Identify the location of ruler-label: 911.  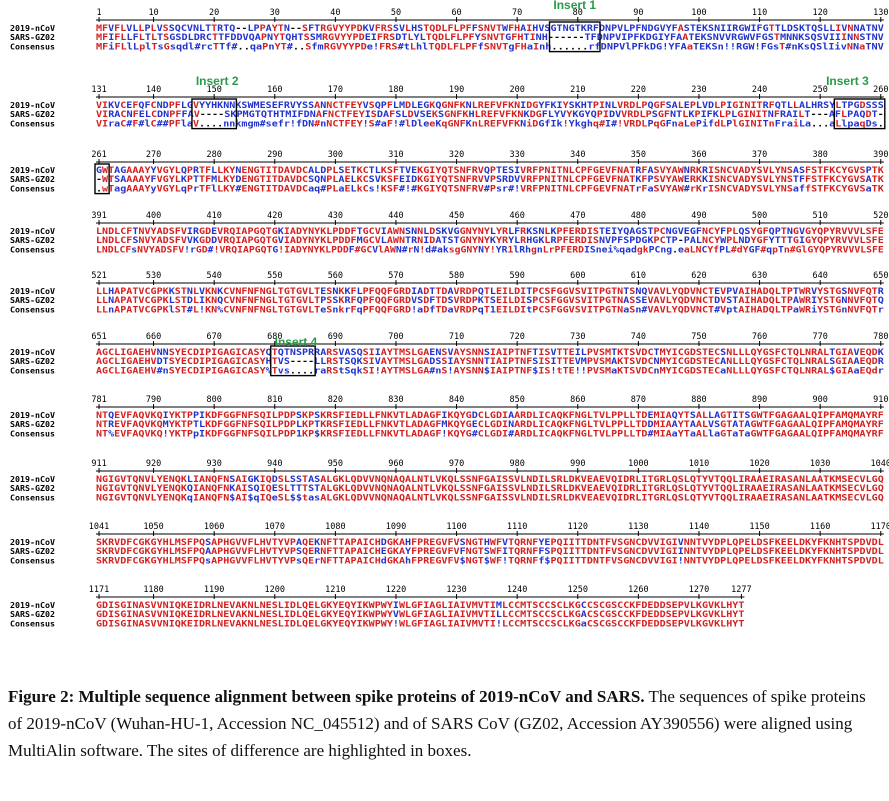
(98, 464).